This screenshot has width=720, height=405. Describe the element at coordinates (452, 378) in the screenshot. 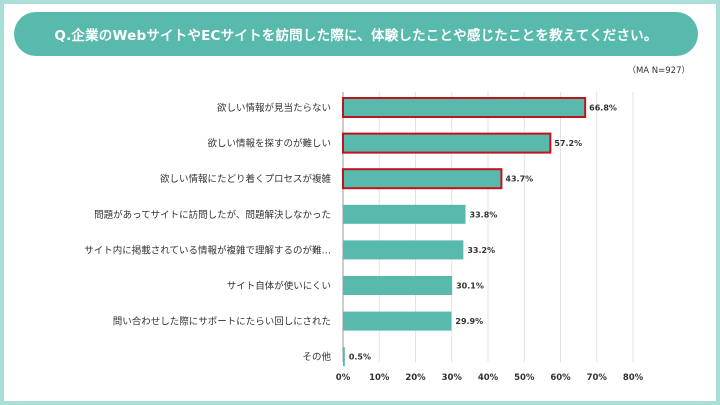

I see `x-tick-label: 30%` at that location.